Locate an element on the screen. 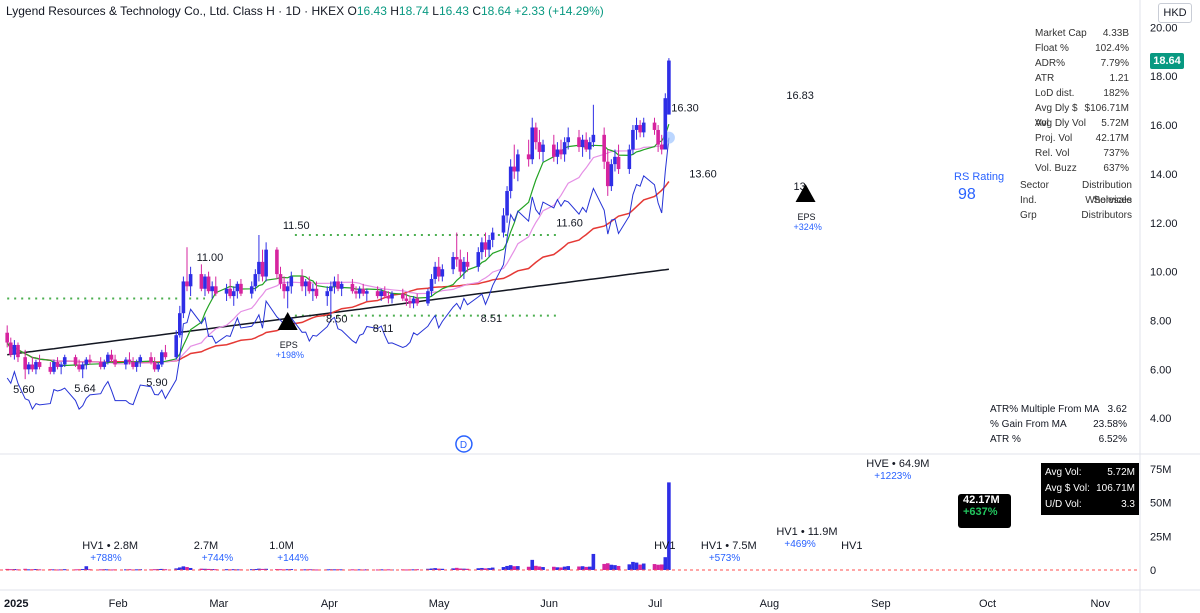 The width and height of the screenshot is (1200, 613). currency-button: HKD is located at coordinates (1175, 13).